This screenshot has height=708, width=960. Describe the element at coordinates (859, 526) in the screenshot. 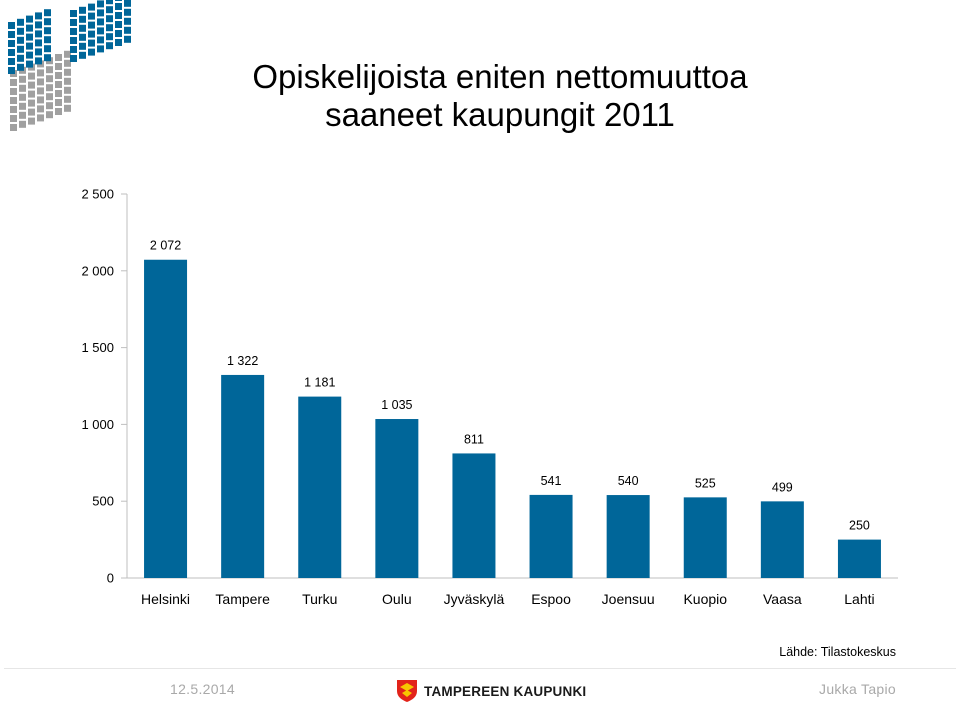

I see `data-label: 250` at that location.